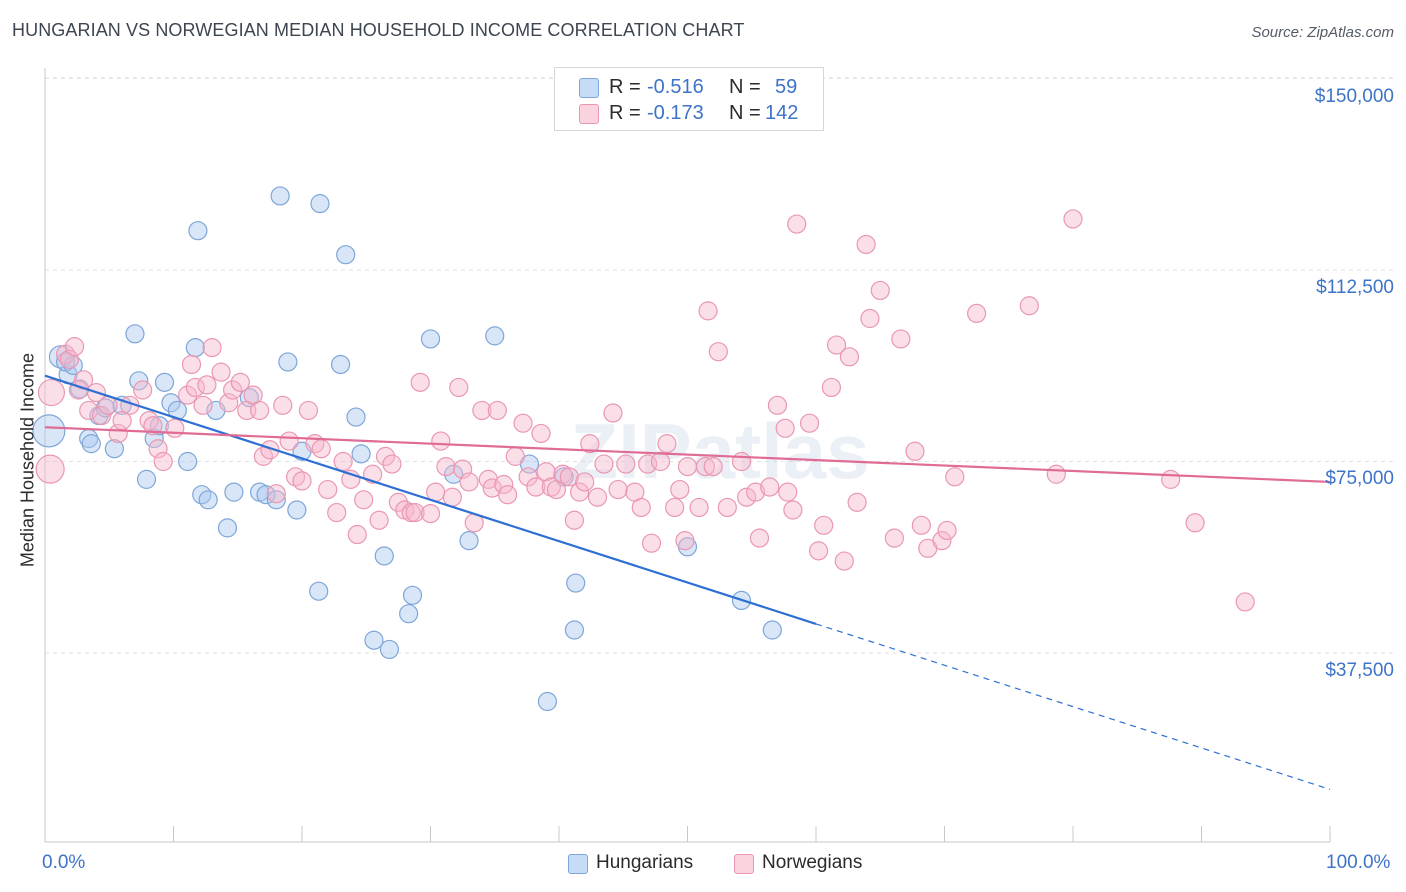 The image size is (1406, 892). I want to click on y-tick-label: $75,000, so click(1359, 478).